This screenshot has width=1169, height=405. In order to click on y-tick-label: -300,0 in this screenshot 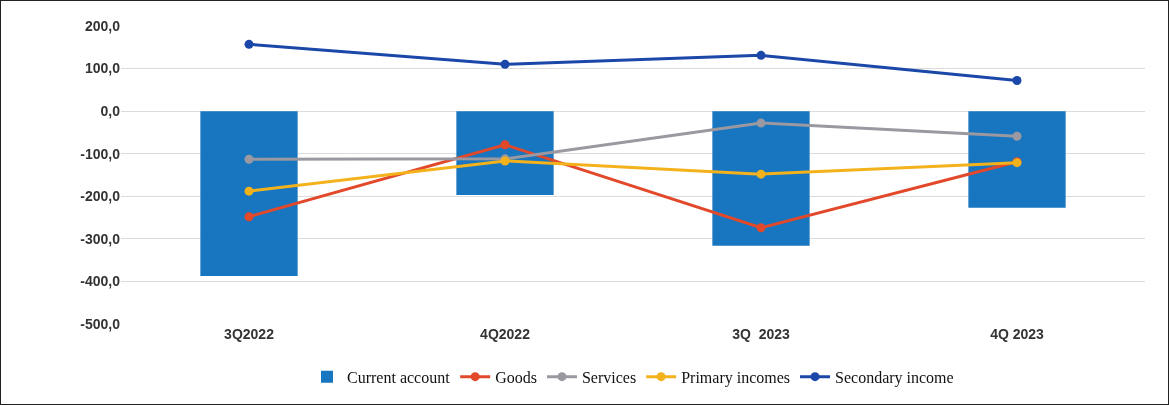, I will do `click(100, 238)`.